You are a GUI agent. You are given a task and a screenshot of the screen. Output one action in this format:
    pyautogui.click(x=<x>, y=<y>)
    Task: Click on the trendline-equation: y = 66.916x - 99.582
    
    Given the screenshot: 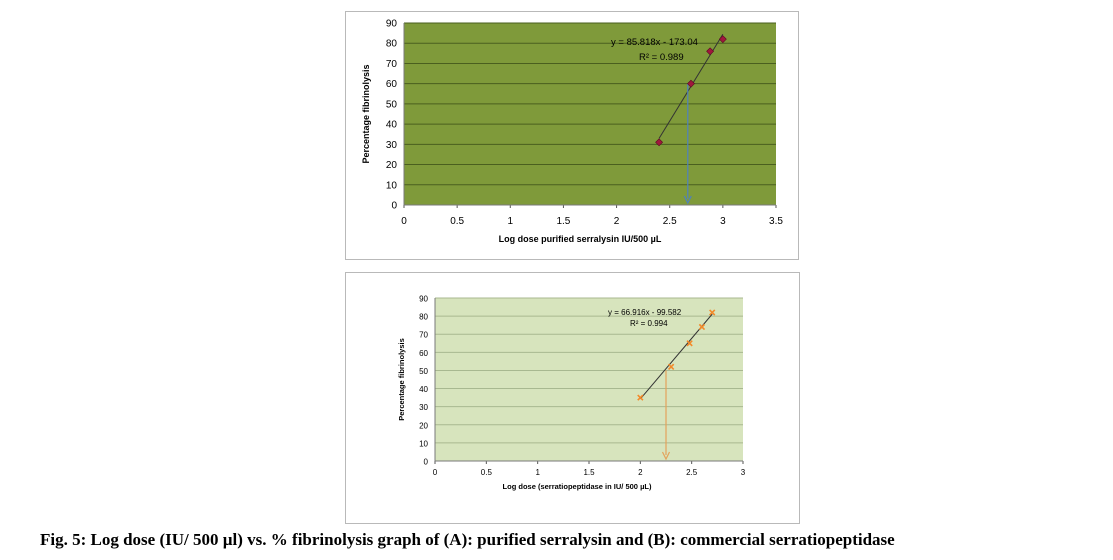 What is the action you would take?
    pyautogui.click(x=645, y=312)
    